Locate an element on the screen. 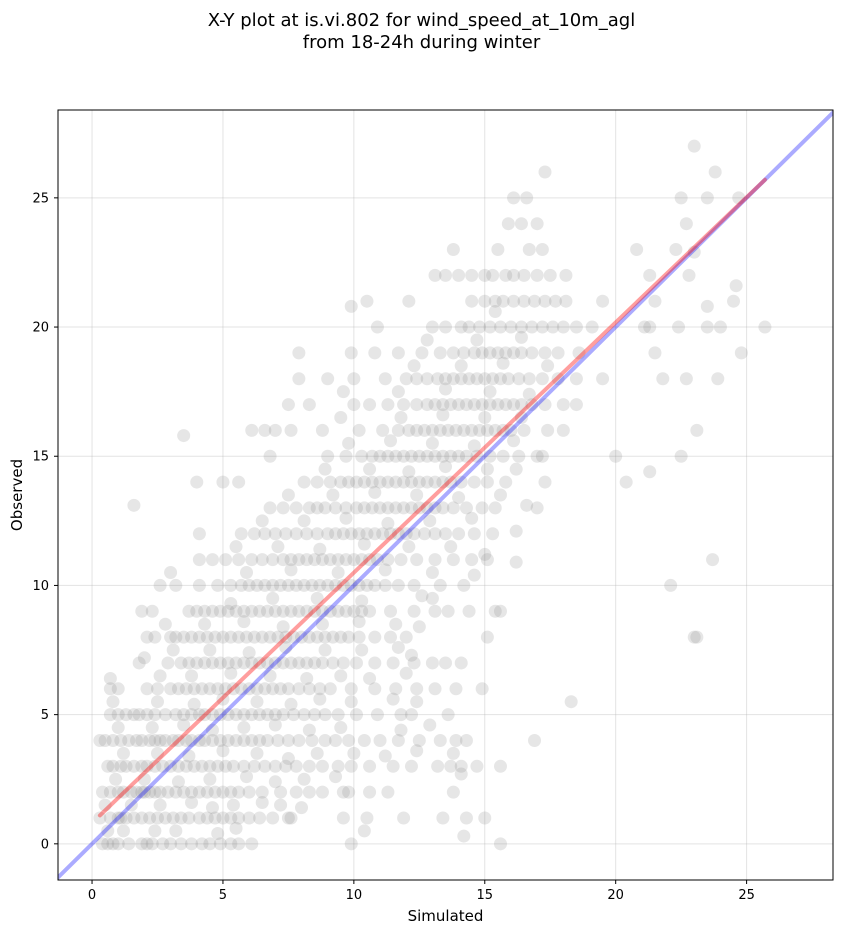 This screenshot has height=934, width=843. y-tick-label: 0 is located at coordinates (45, 844).